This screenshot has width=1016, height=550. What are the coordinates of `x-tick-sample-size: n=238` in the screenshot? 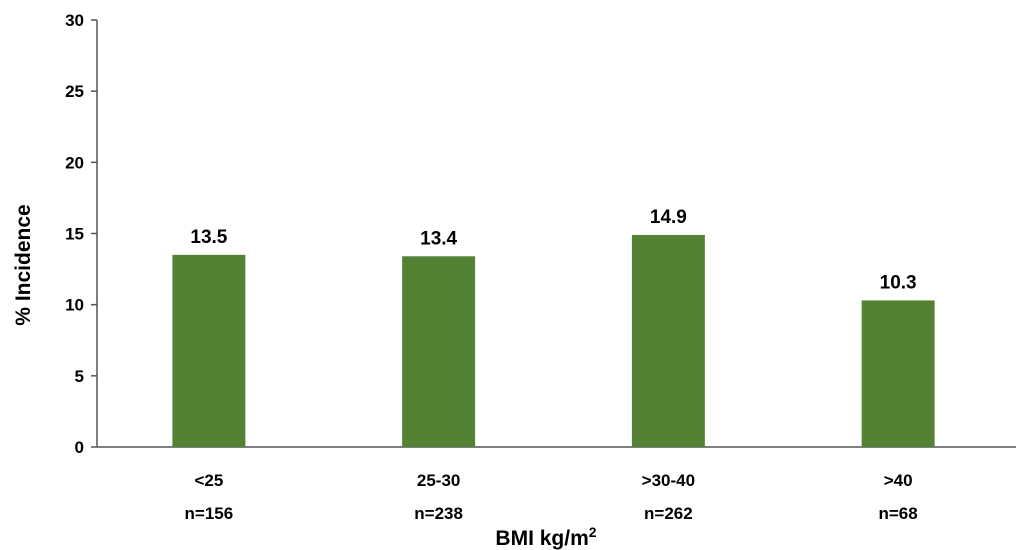 It's located at (438, 513).